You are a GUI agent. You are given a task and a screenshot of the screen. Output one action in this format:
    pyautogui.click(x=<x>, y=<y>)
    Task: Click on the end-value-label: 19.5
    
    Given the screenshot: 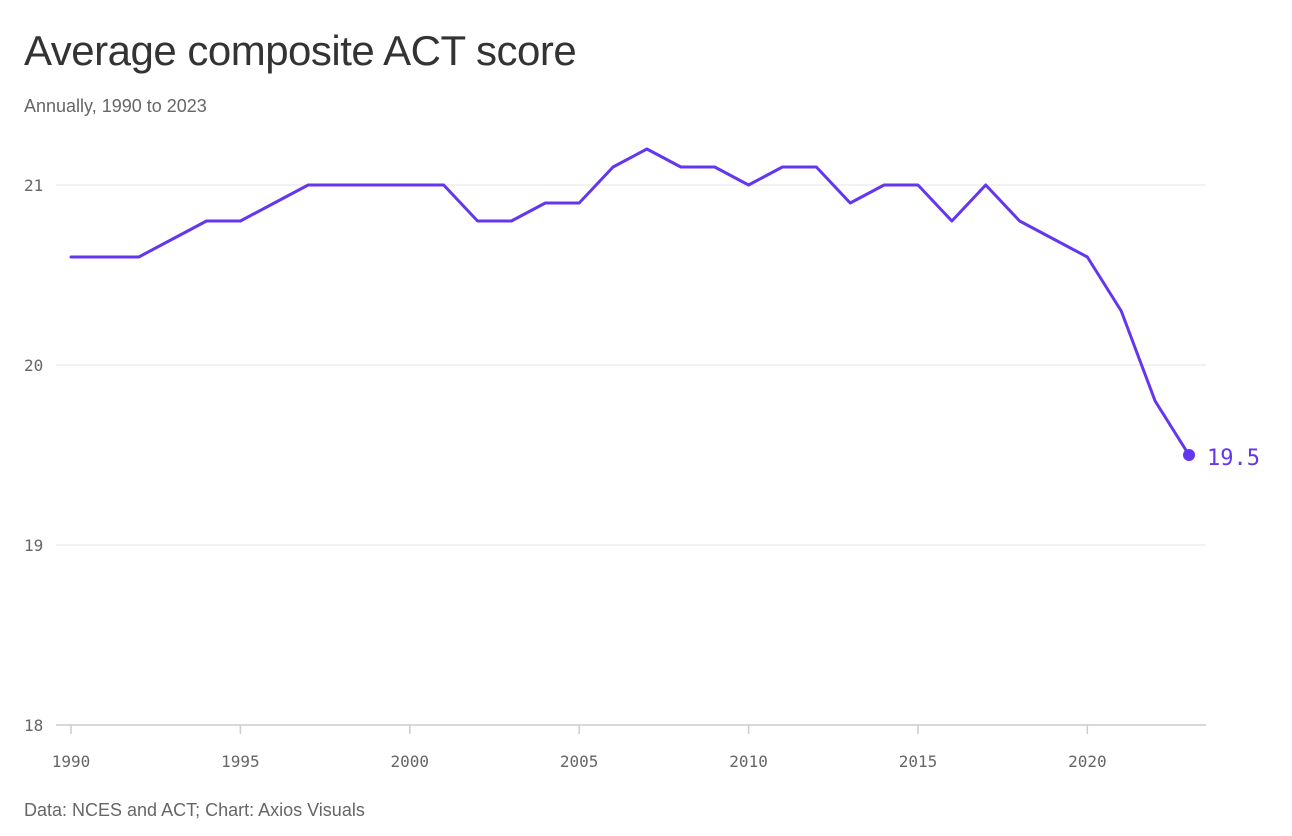 What is the action you would take?
    pyautogui.click(x=1233, y=458)
    